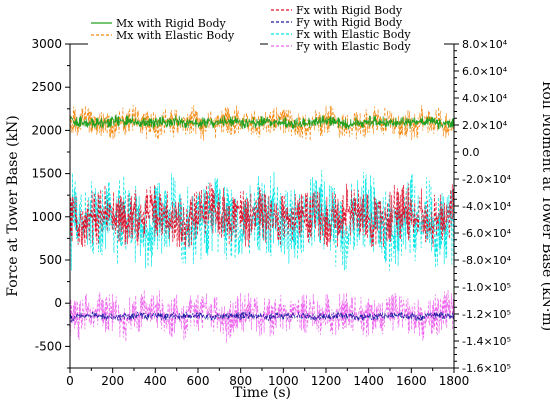 This screenshot has height=406, width=550. Describe the element at coordinates (485, 98) in the screenshot. I see `y-right-tick-label: 4.0×10⁴` at that location.